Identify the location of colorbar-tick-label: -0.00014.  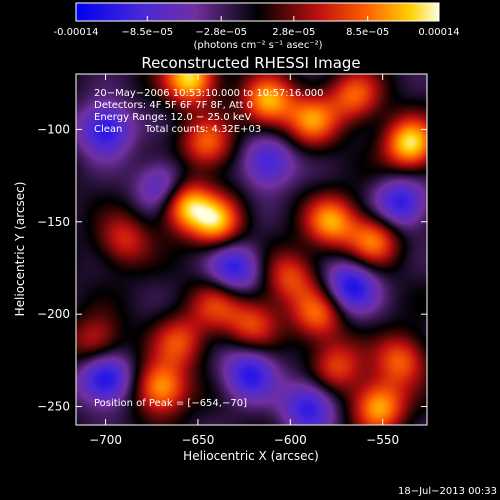
(76, 32).